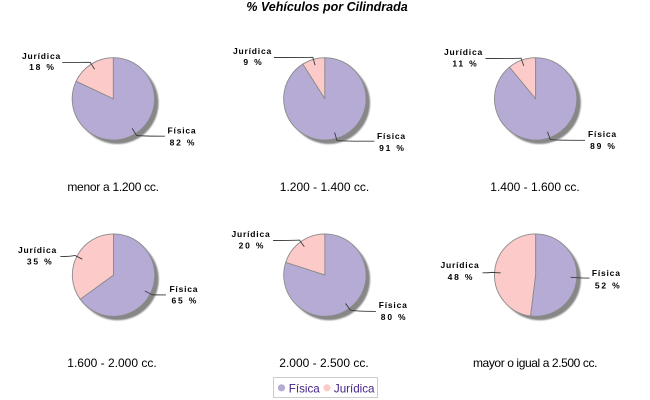  Describe the element at coordinates (183, 143) in the screenshot. I see `svg-text: 82 %` at that location.